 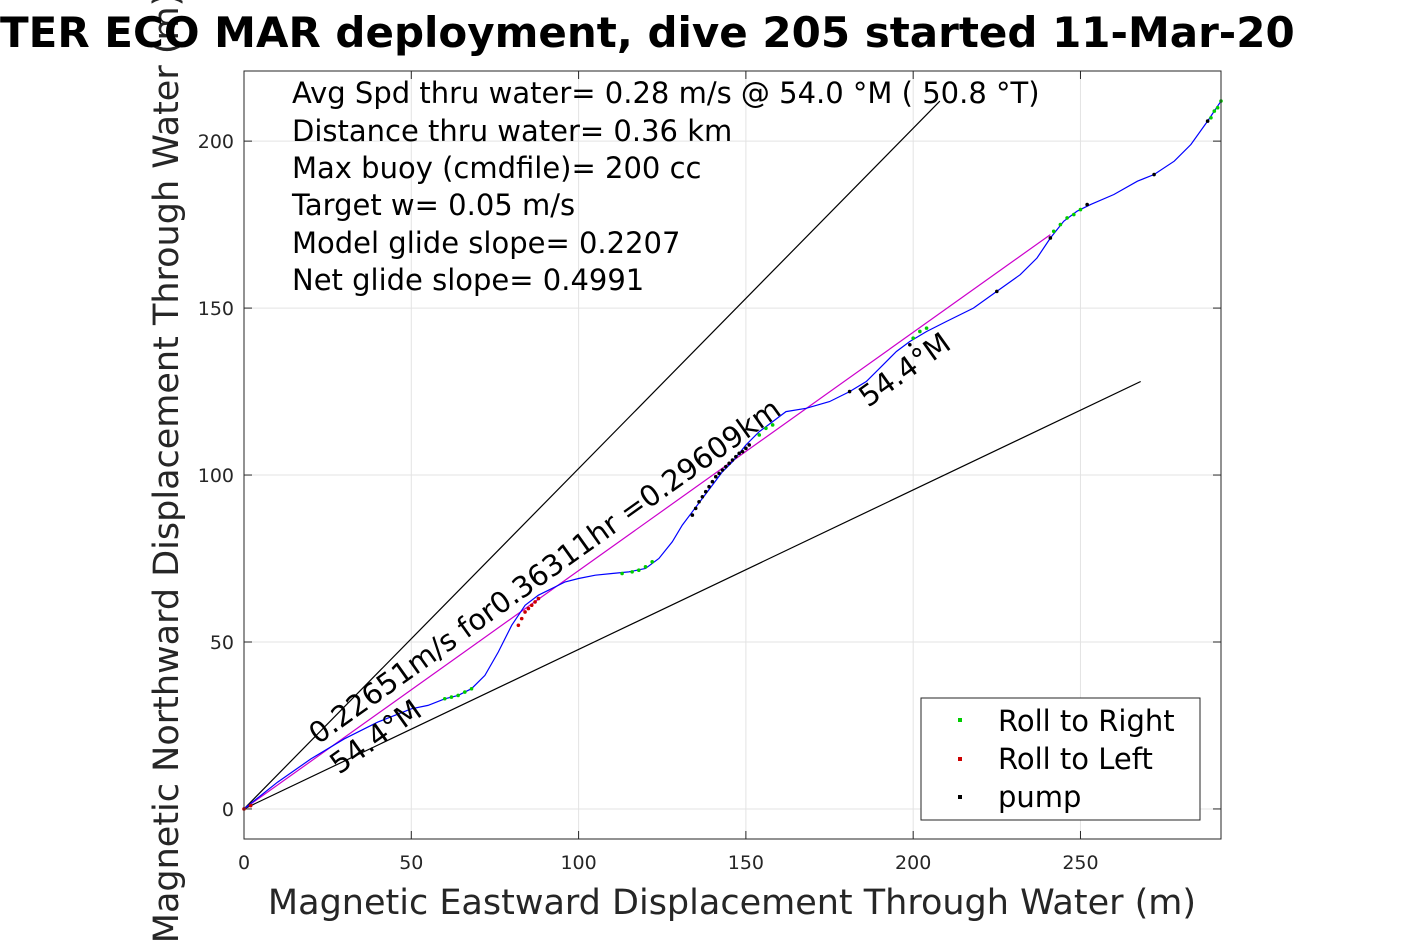 I want to click on info-distance: Distance thru water= 0.36 km, so click(x=512, y=131).